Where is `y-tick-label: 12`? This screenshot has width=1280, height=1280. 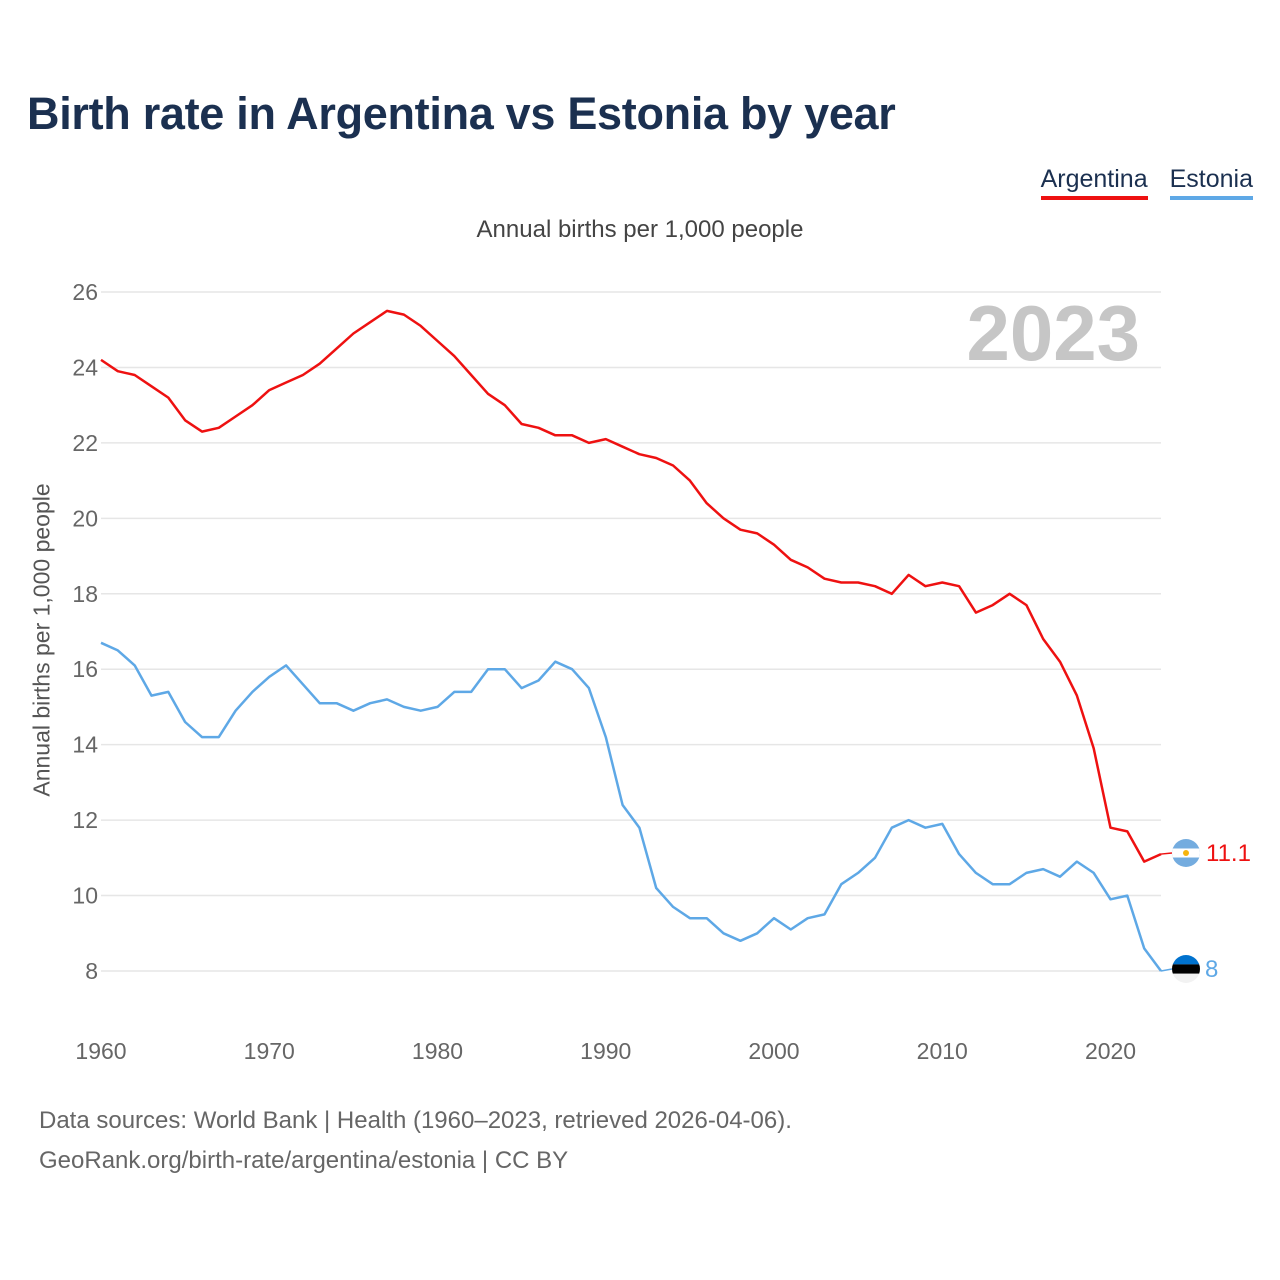
y-tick-label: 12 is located at coordinates (85, 820).